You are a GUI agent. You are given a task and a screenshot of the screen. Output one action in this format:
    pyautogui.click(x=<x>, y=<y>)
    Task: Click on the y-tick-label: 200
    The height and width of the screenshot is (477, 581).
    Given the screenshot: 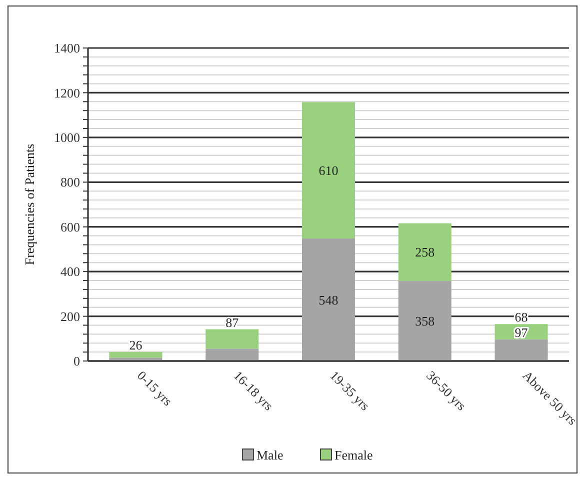 What is the action you would take?
    pyautogui.click(x=70, y=316)
    